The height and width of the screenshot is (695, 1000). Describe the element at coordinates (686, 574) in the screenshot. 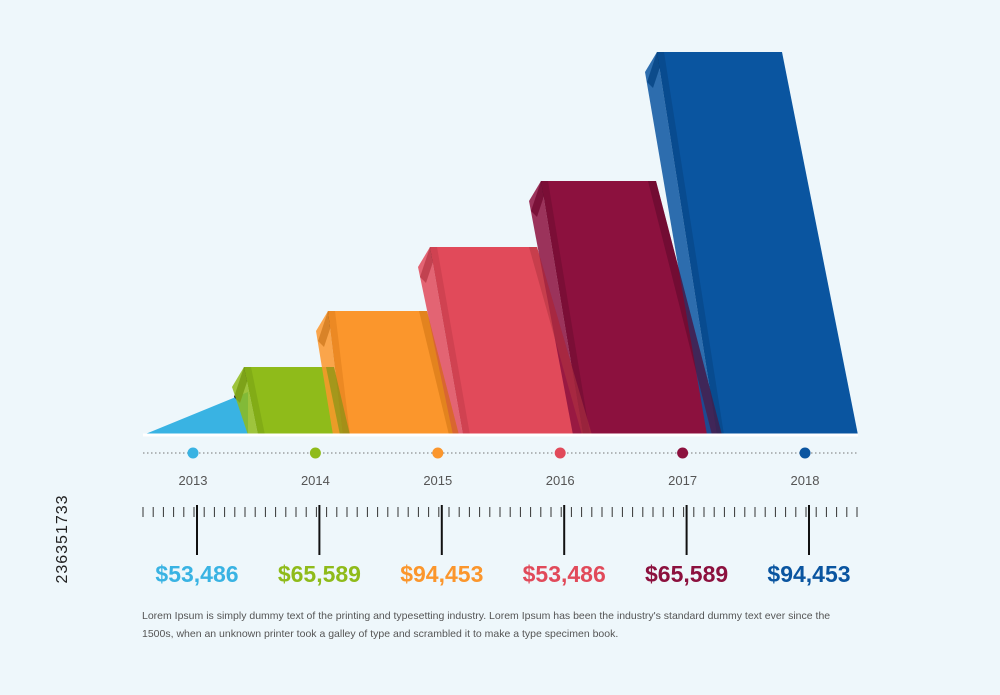

I see `value-label-2017: $65,589` at that location.